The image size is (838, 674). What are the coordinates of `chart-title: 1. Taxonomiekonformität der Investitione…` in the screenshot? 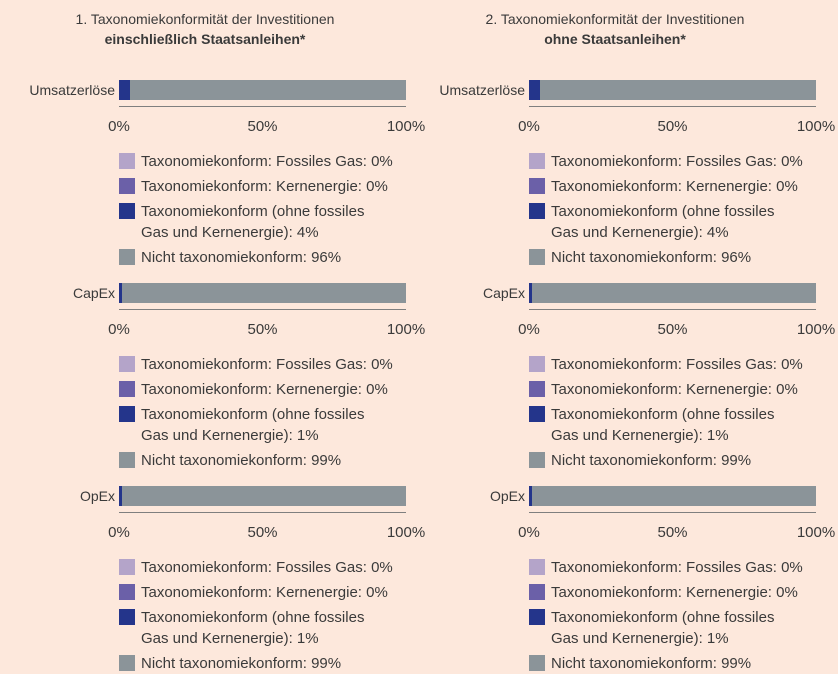 It's located at (205, 19).